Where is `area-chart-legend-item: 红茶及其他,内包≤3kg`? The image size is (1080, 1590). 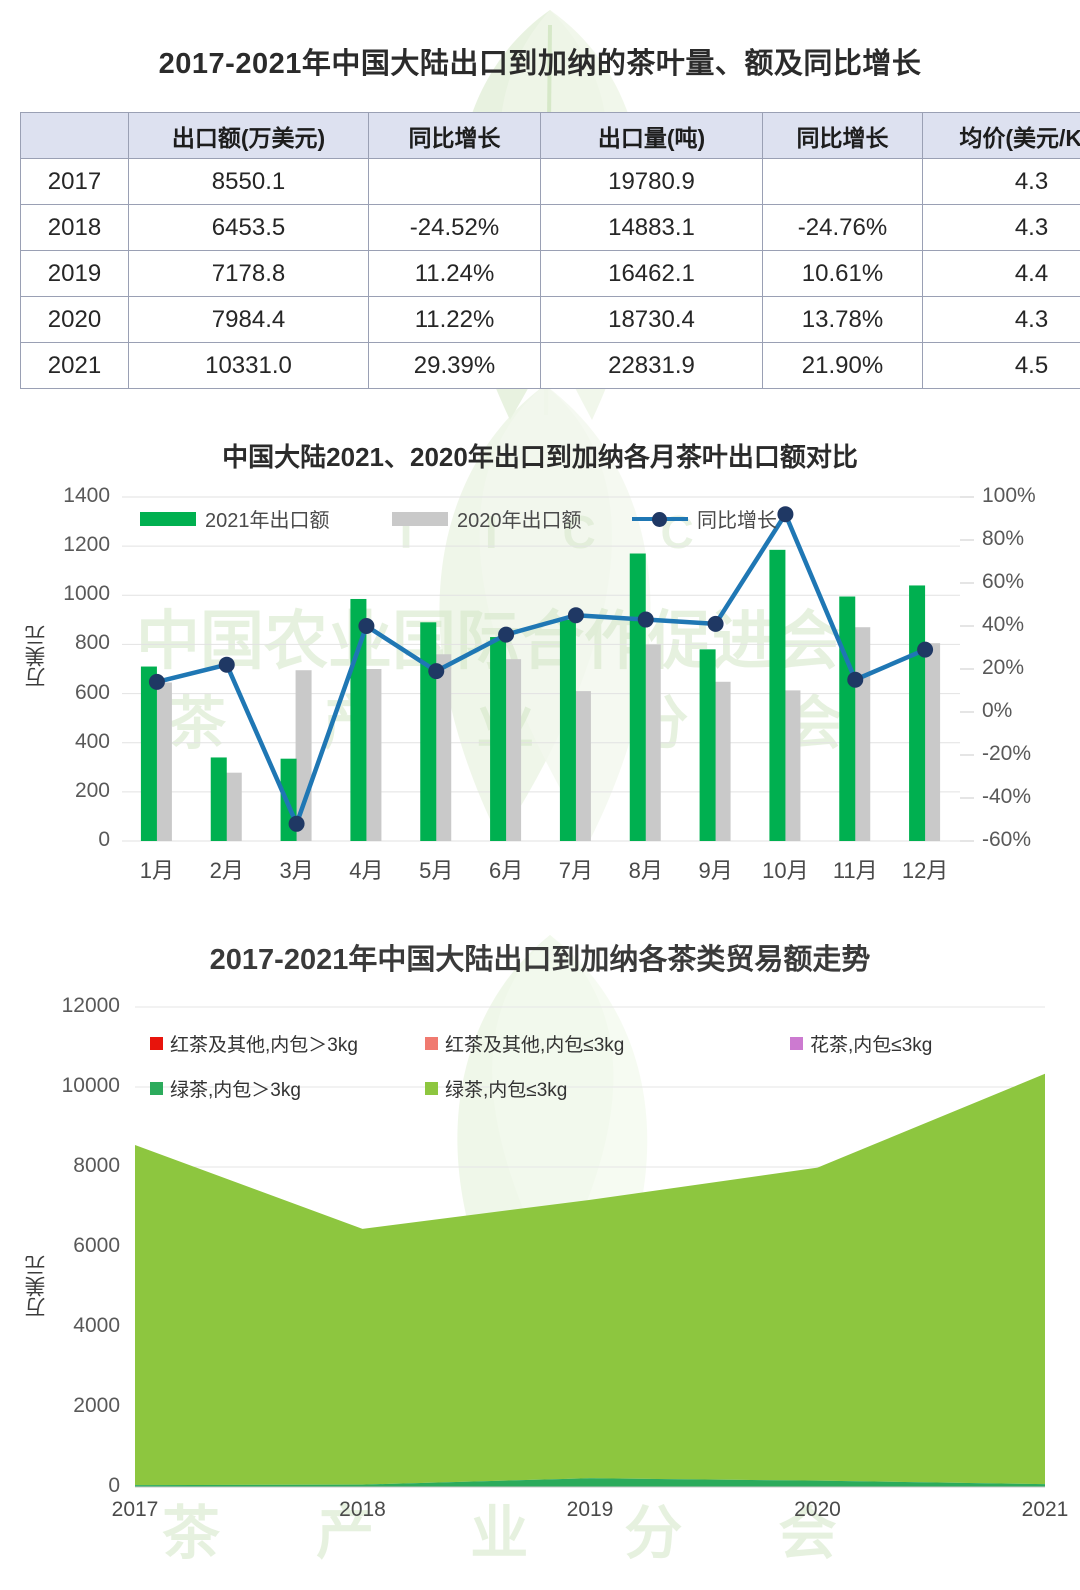
area-chart-legend-item: 红茶及其他,内包≤3kg is located at coordinates (524, 1043).